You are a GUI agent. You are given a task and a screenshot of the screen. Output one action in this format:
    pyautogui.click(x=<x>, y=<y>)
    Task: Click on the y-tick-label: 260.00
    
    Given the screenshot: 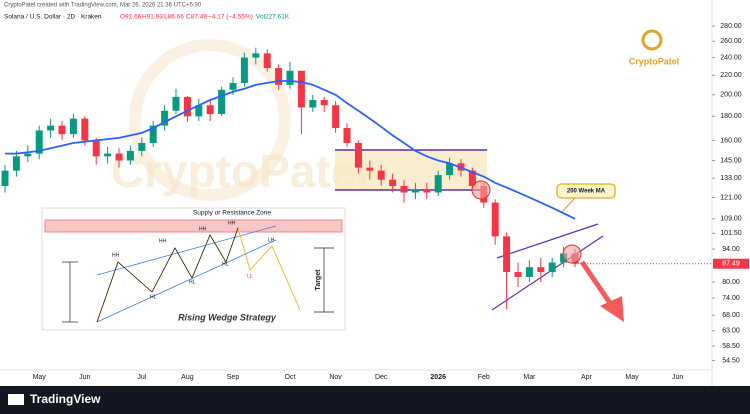 What is the action you would take?
    pyautogui.click(x=731, y=41)
    